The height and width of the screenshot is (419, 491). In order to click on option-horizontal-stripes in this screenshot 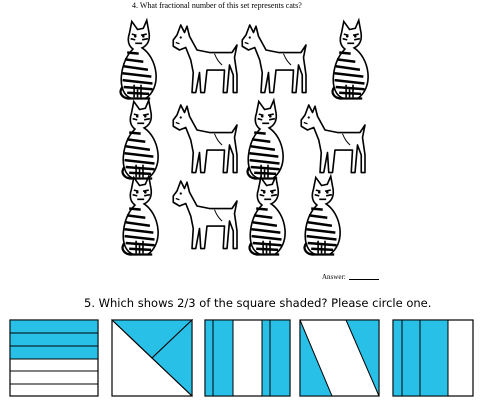, I will do `click(54, 358)`.